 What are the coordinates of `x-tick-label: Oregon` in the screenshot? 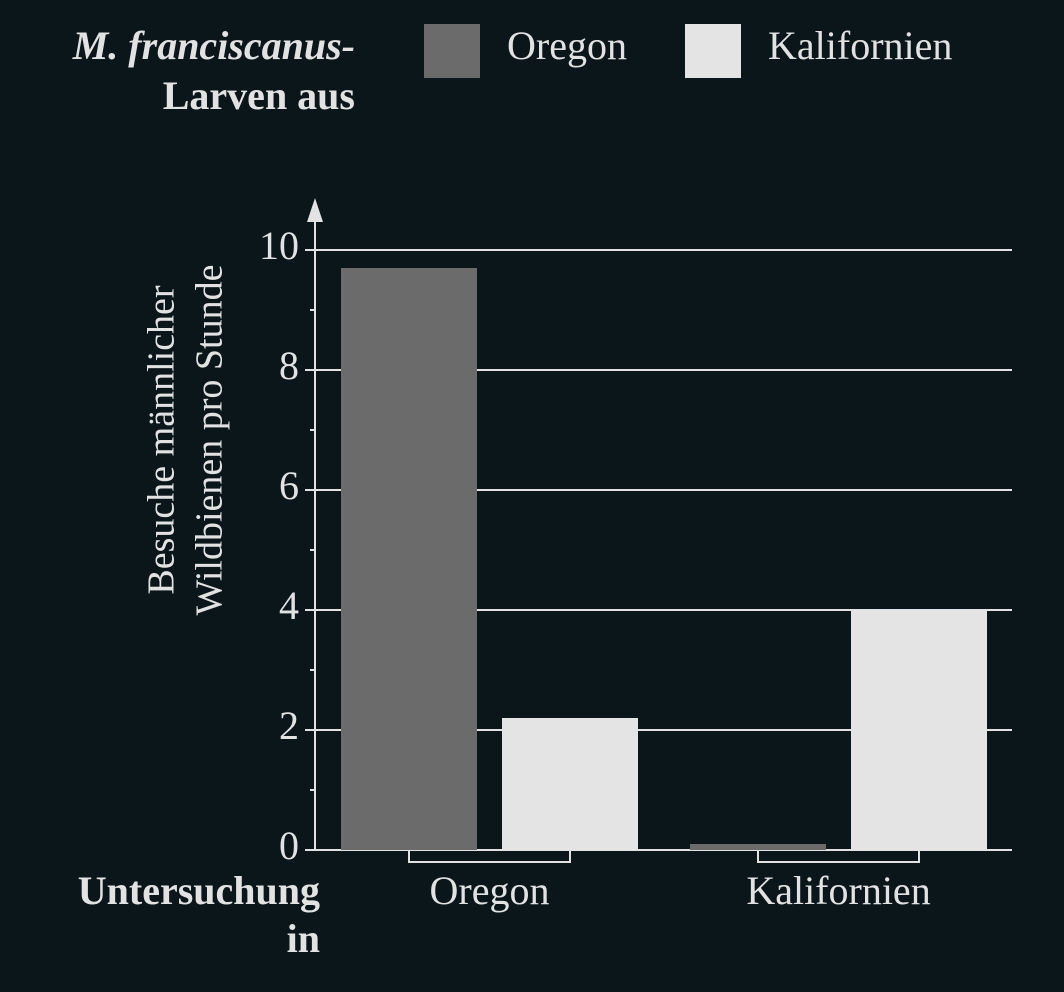 It's located at (490, 890).